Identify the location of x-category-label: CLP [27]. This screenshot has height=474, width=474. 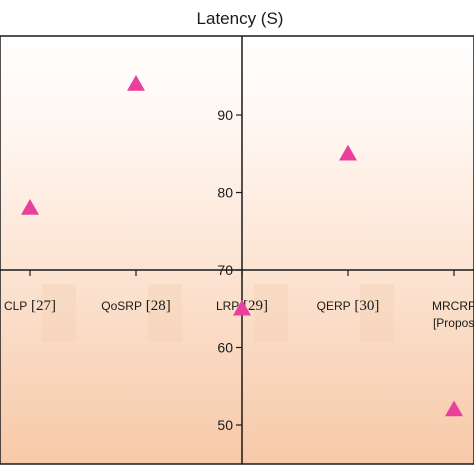
(30, 306).